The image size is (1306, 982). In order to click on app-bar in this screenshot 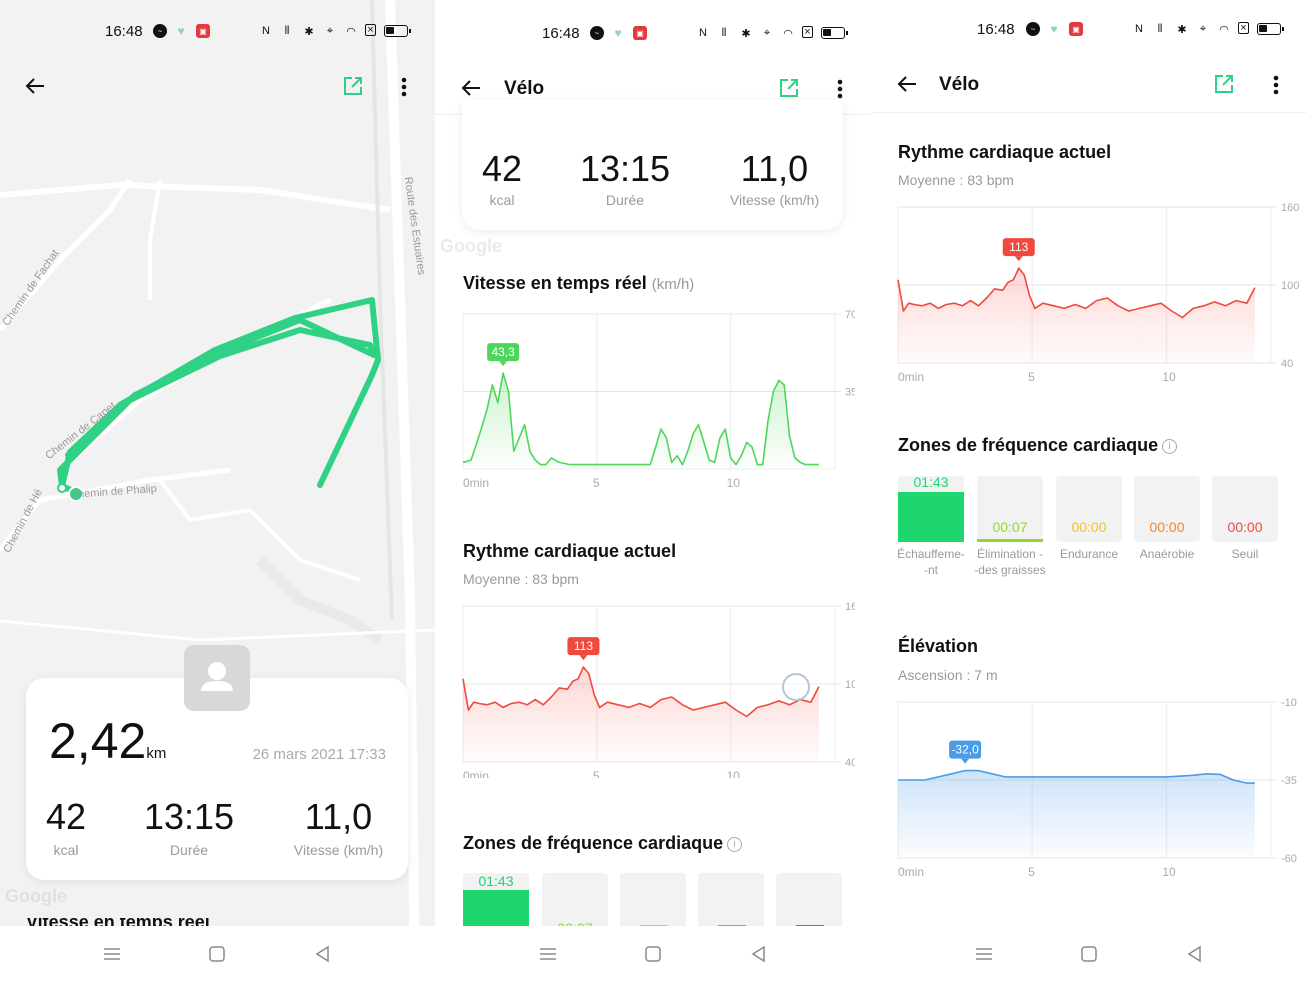, I will do `click(217, 87)`.